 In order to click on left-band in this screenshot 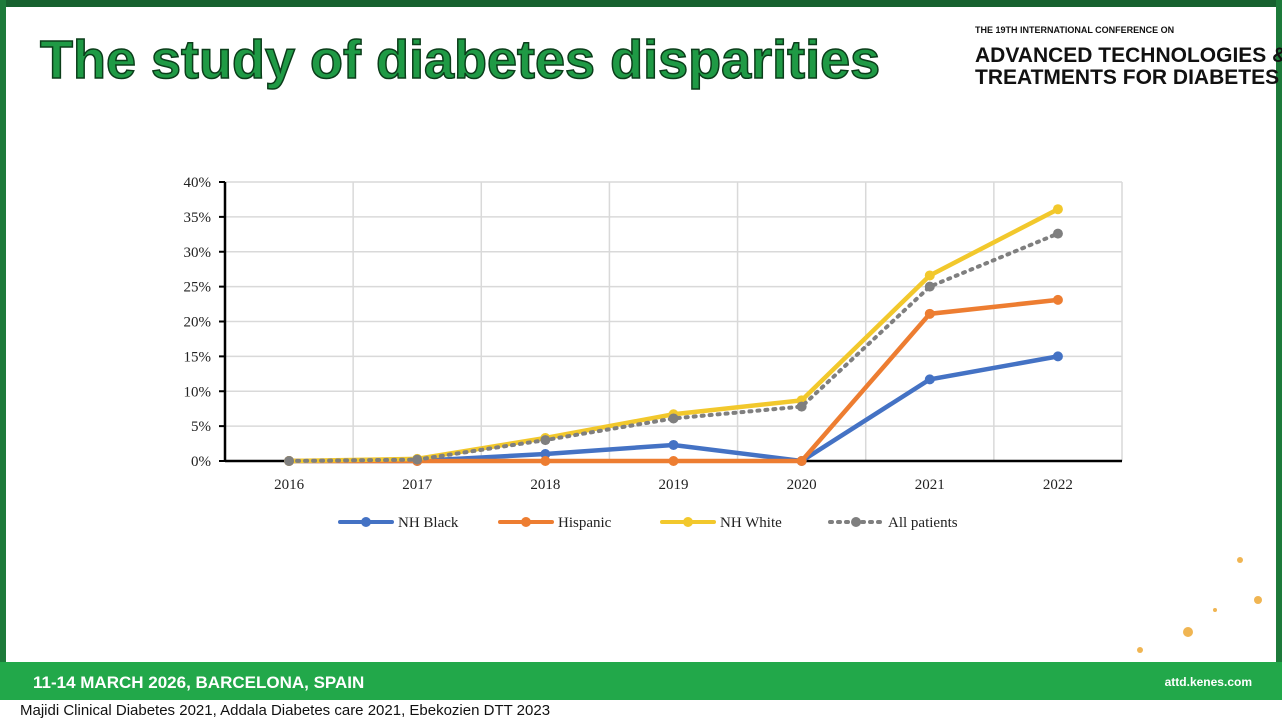, I will do `click(3, 350)`.